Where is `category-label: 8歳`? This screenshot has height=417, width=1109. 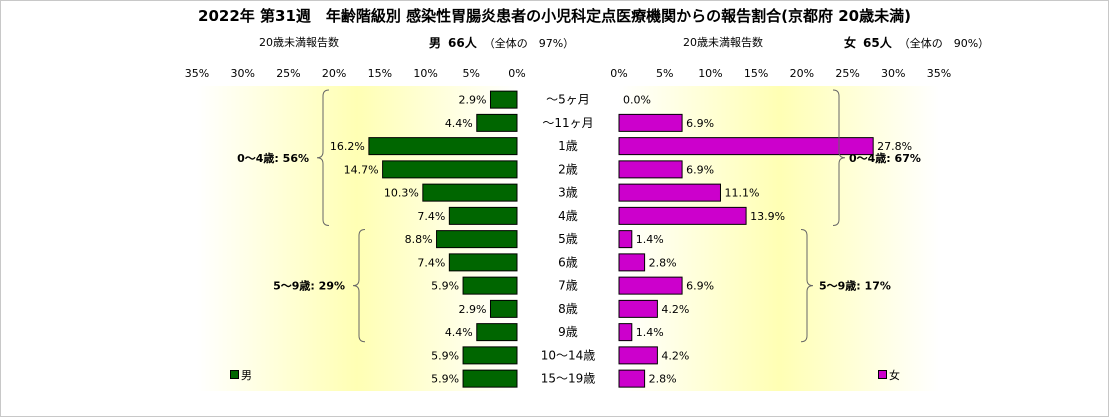
category-label: 8歳 is located at coordinates (568, 309).